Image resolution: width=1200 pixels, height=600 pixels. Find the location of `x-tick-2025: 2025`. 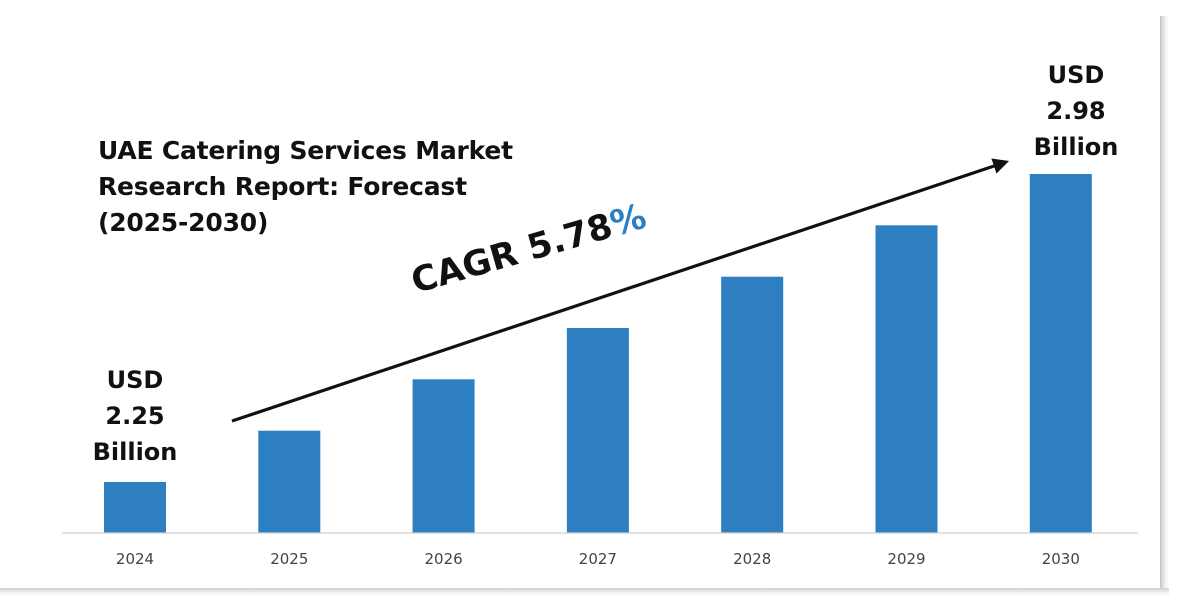

x-tick-2025: 2025 is located at coordinates (289, 559).